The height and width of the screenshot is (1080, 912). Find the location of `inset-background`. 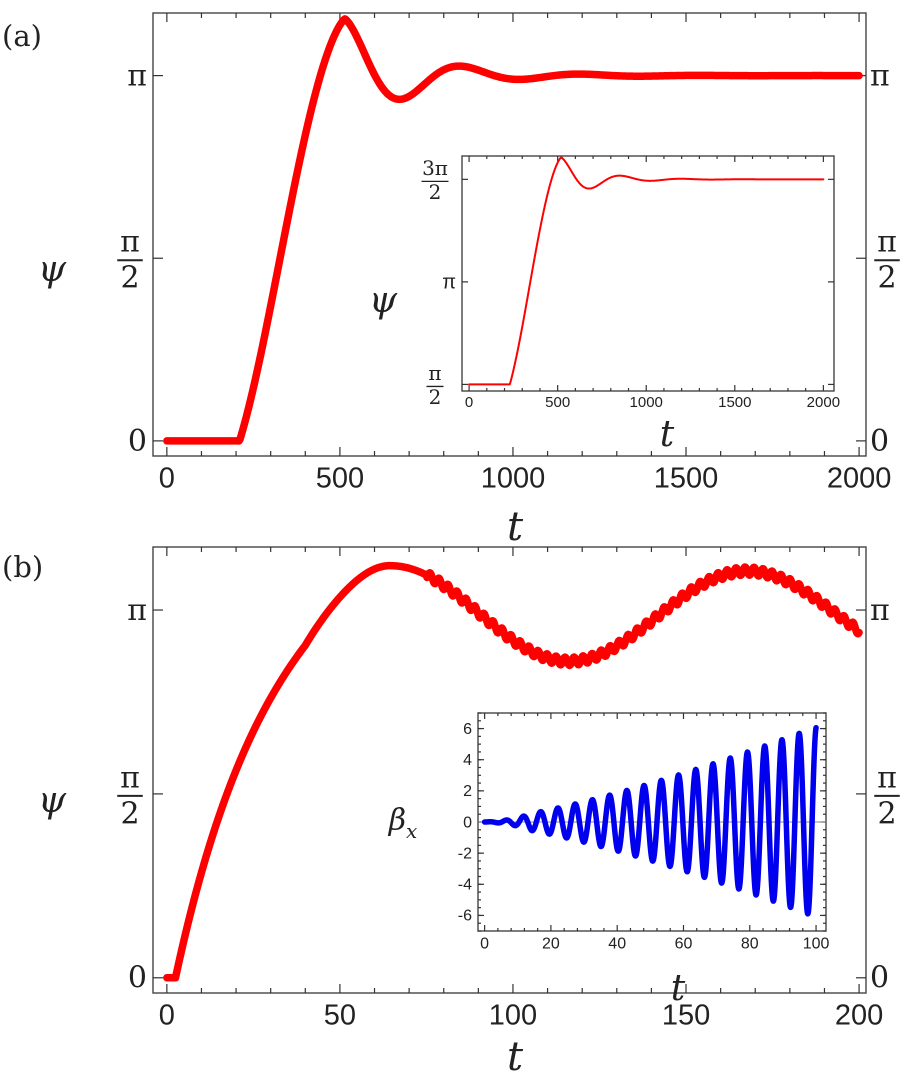

inset-background is located at coordinates (638, 293).